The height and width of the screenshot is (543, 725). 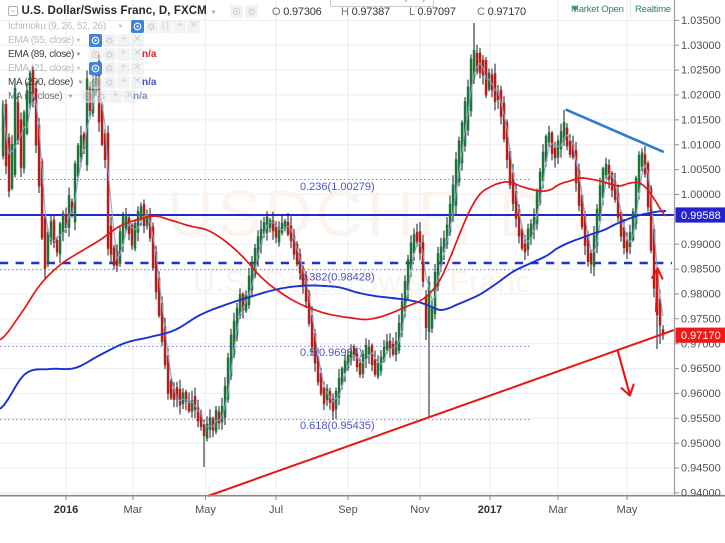 I want to click on svg-text: 1.02000, so click(x=701, y=96).